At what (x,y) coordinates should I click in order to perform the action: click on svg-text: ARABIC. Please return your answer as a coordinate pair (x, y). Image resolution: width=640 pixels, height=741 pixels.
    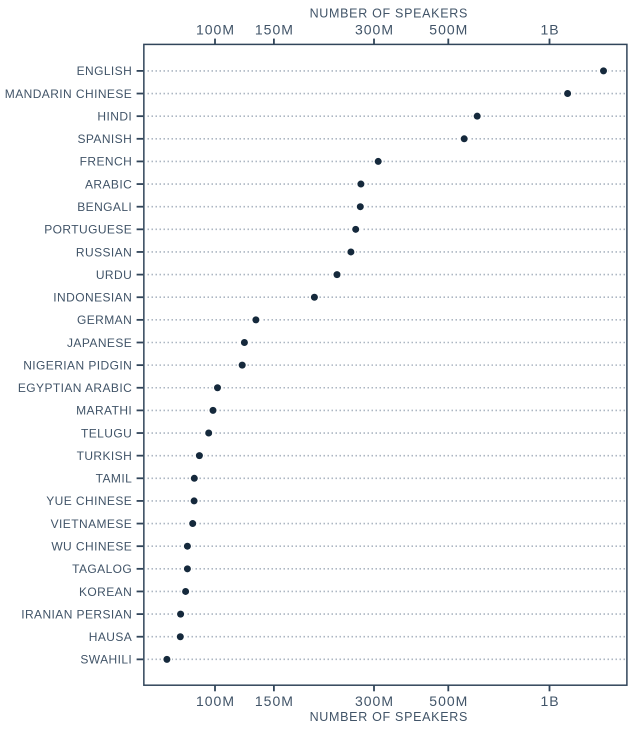
    Looking at the image, I should click on (108, 184).